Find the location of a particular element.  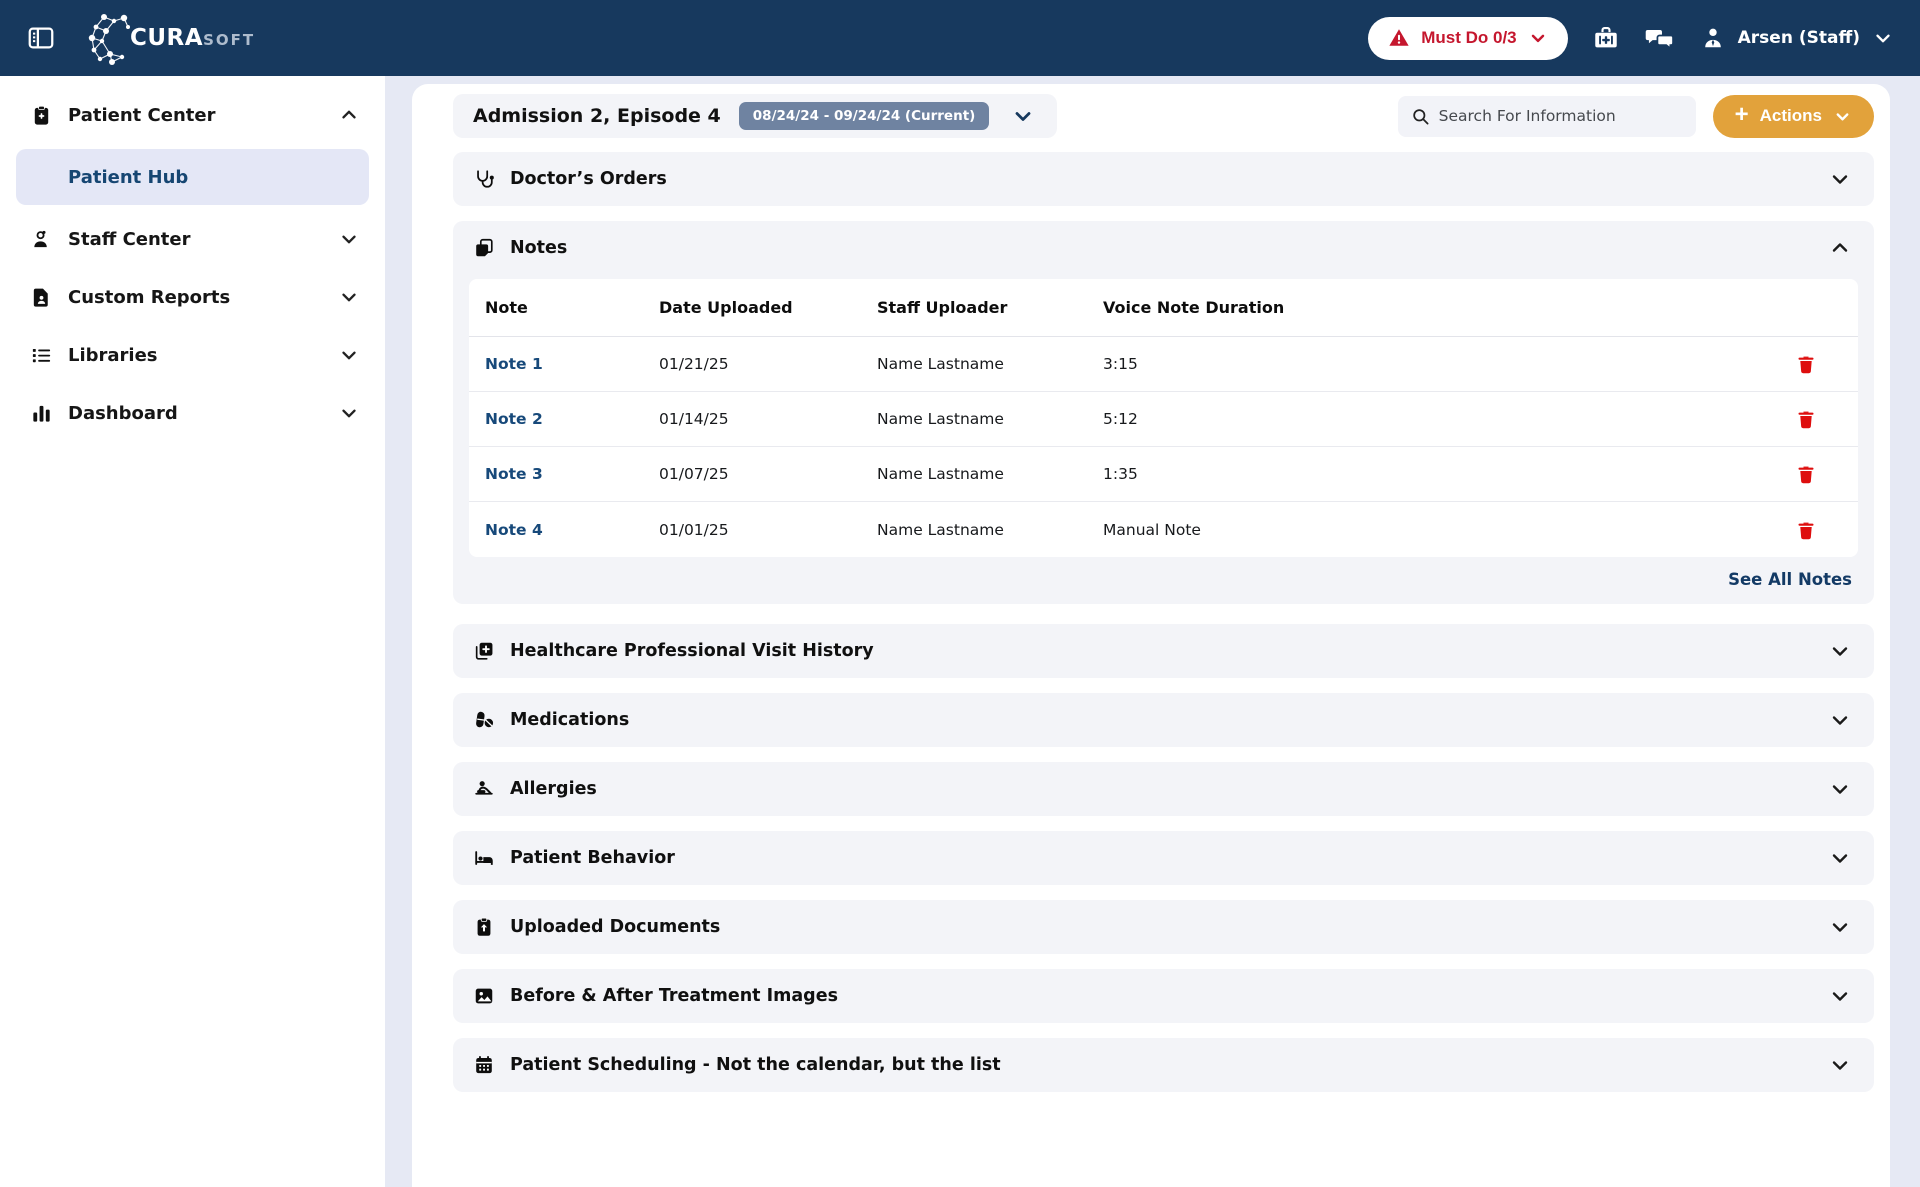

sidebar-item-patient-center: Patient Center is located at coordinates (192, 115).